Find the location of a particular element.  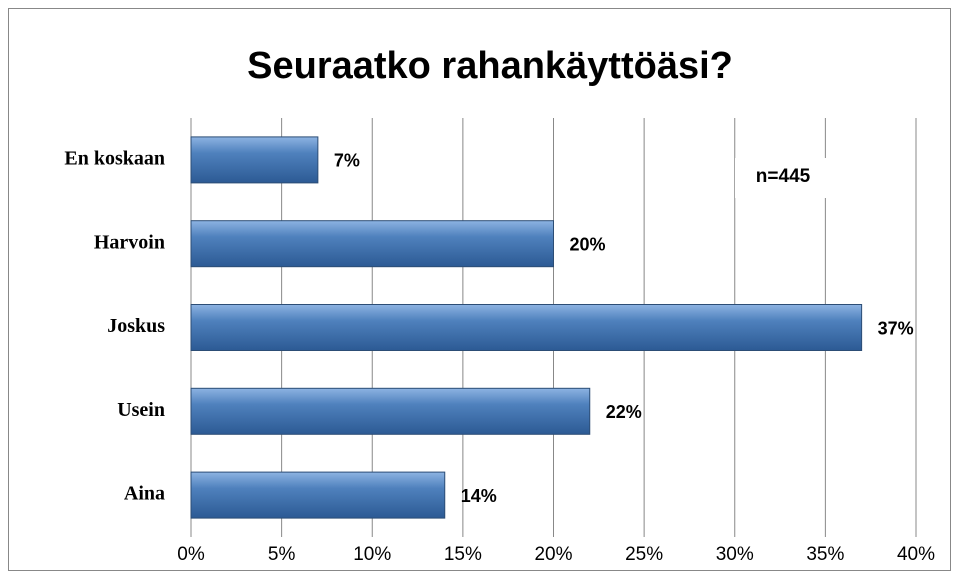

y-tick-label: En koskaan is located at coordinates (114, 158).